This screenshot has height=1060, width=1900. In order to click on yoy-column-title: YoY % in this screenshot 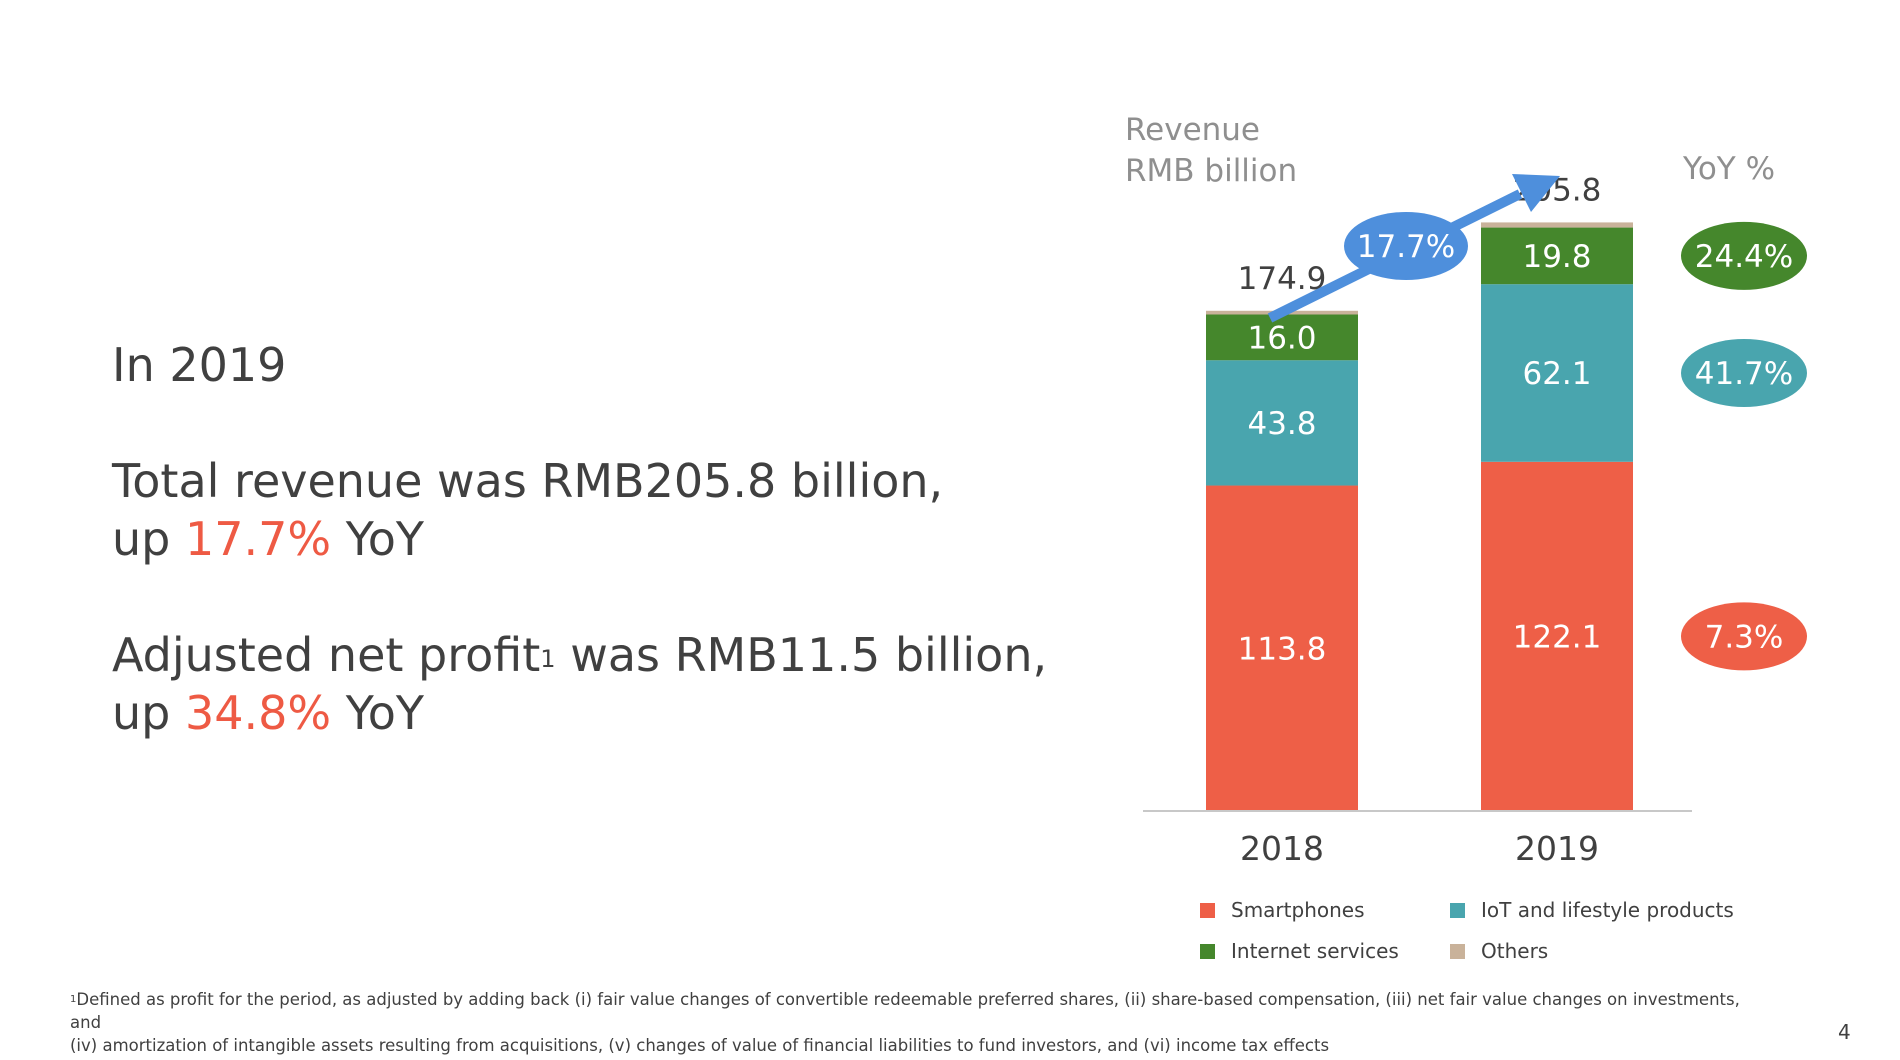, I will do `click(1729, 169)`.